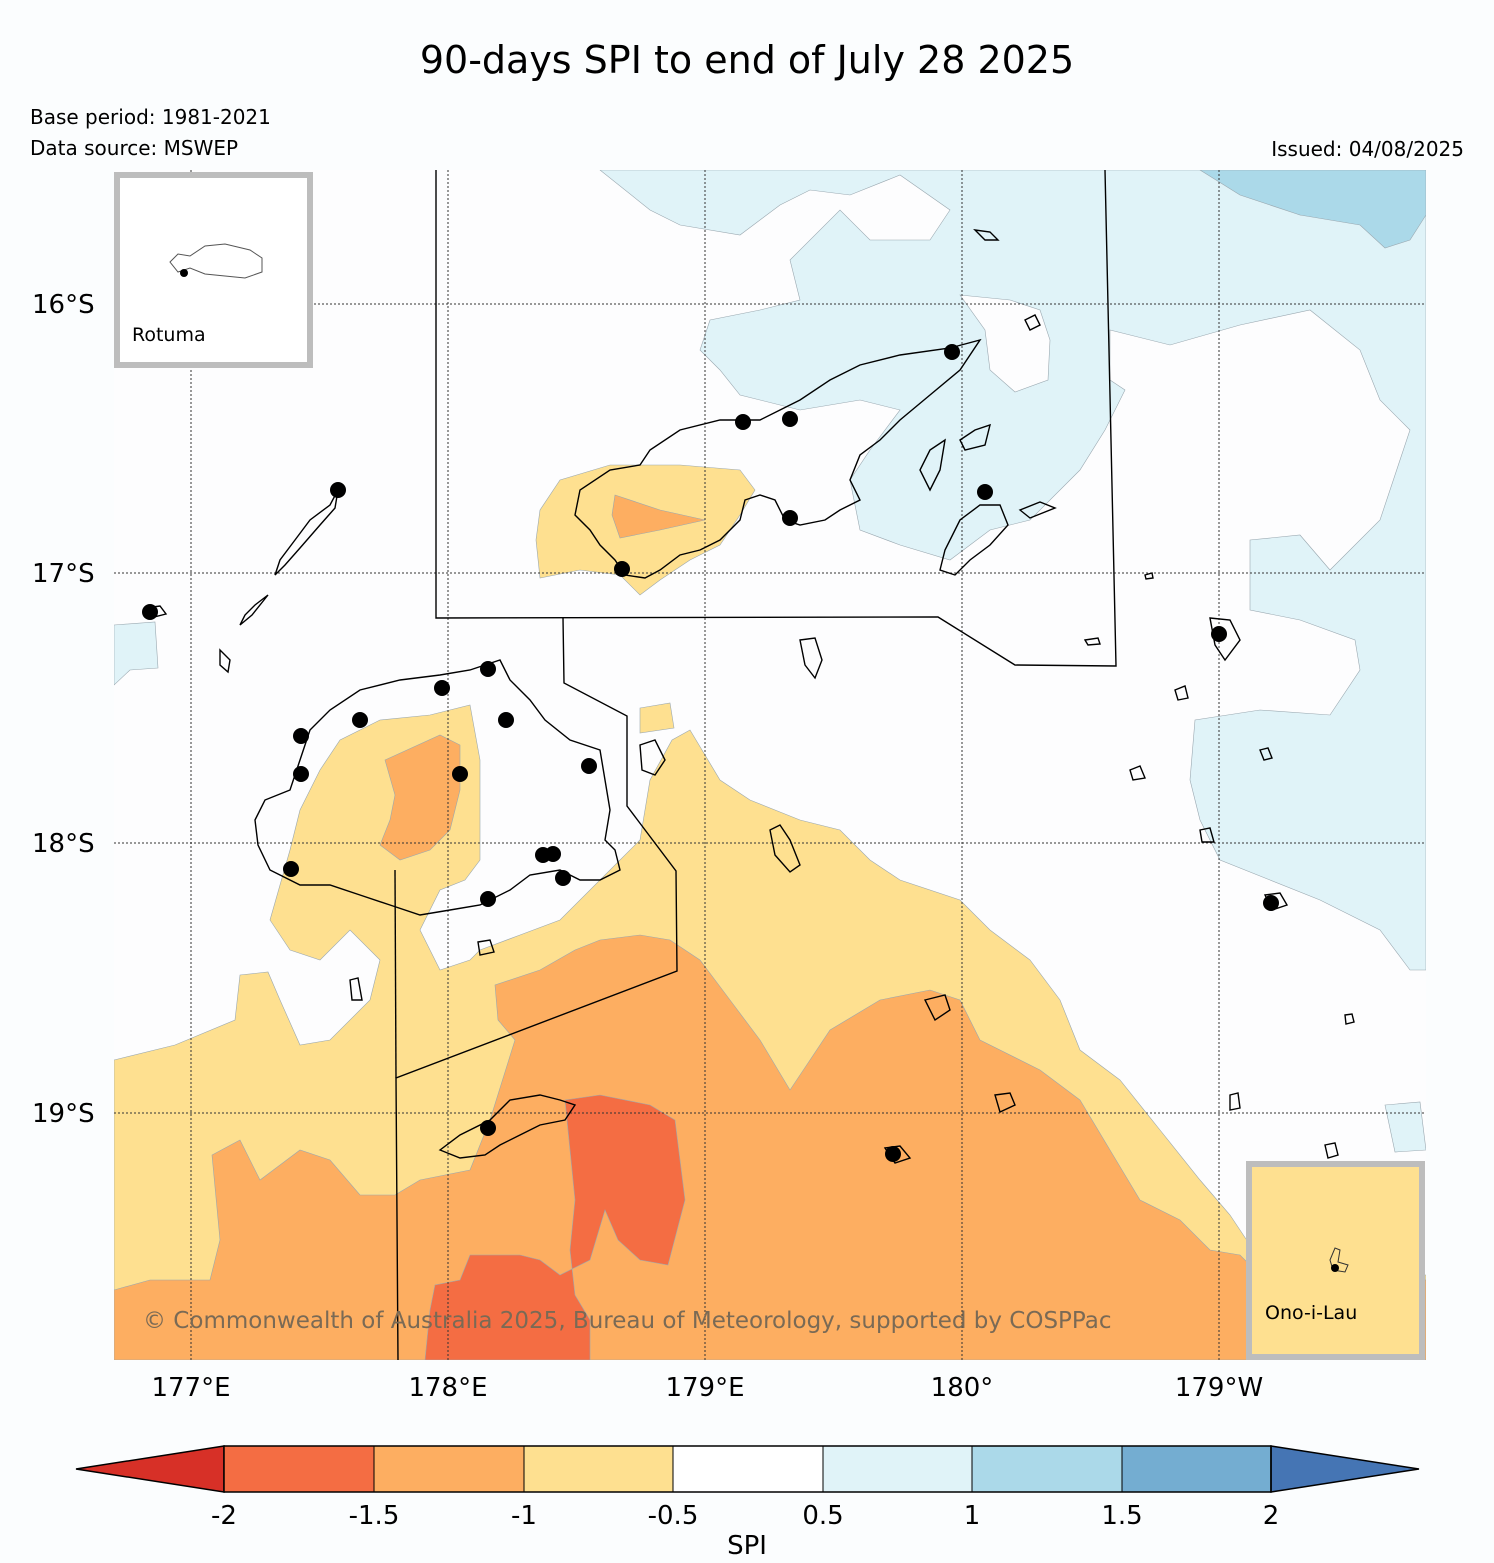  I want to click on svg-text: 180°, so click(962, 1388).